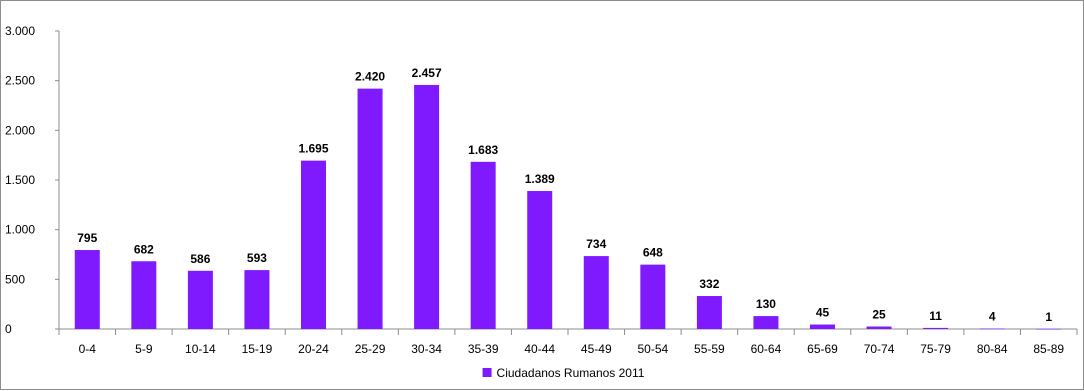 The height and width of the screenshot is (391, 1084). I want to click on y-tick-label: 2.500, so click(20, 81).